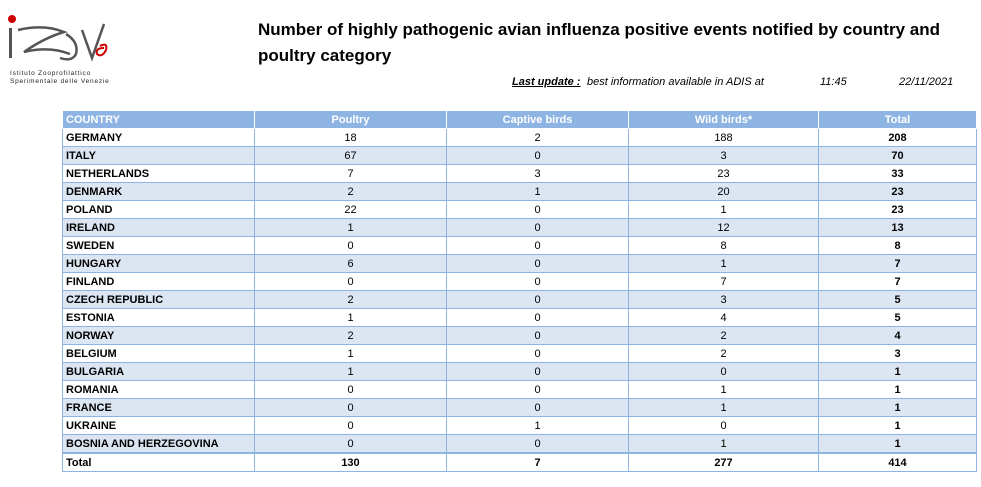 This screenshot has height=487, width=981. I want to click on cell-country: FINLAND, so click(158, 281).